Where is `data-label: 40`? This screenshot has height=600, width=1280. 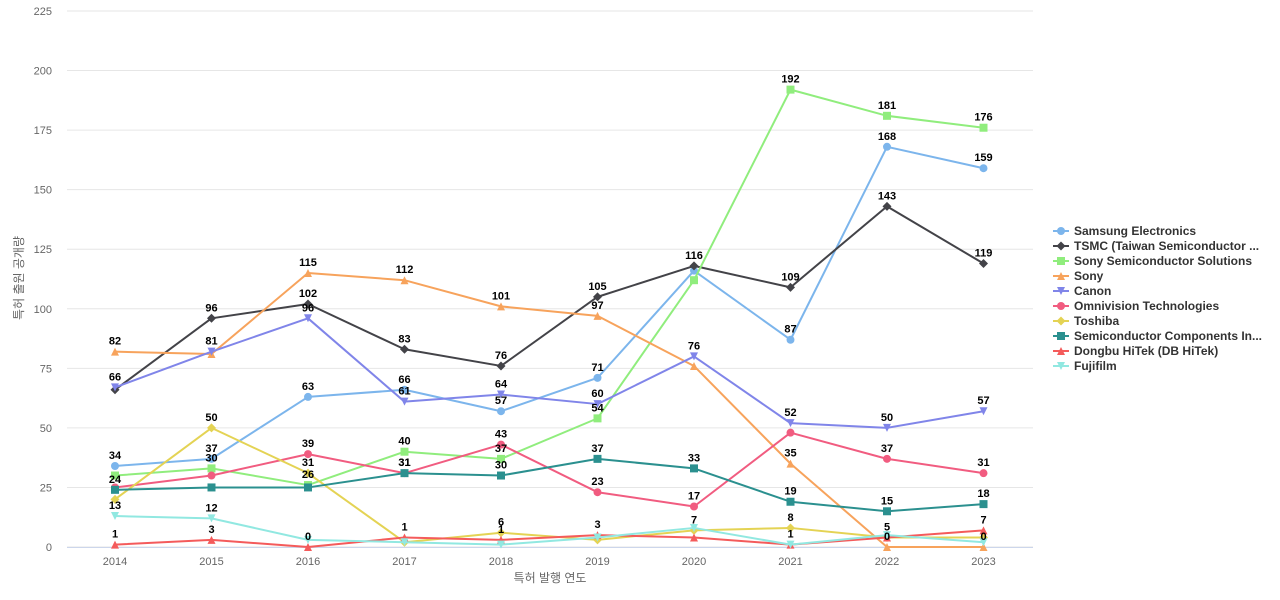 data-label: 40 is located at coordinates (404, 442).